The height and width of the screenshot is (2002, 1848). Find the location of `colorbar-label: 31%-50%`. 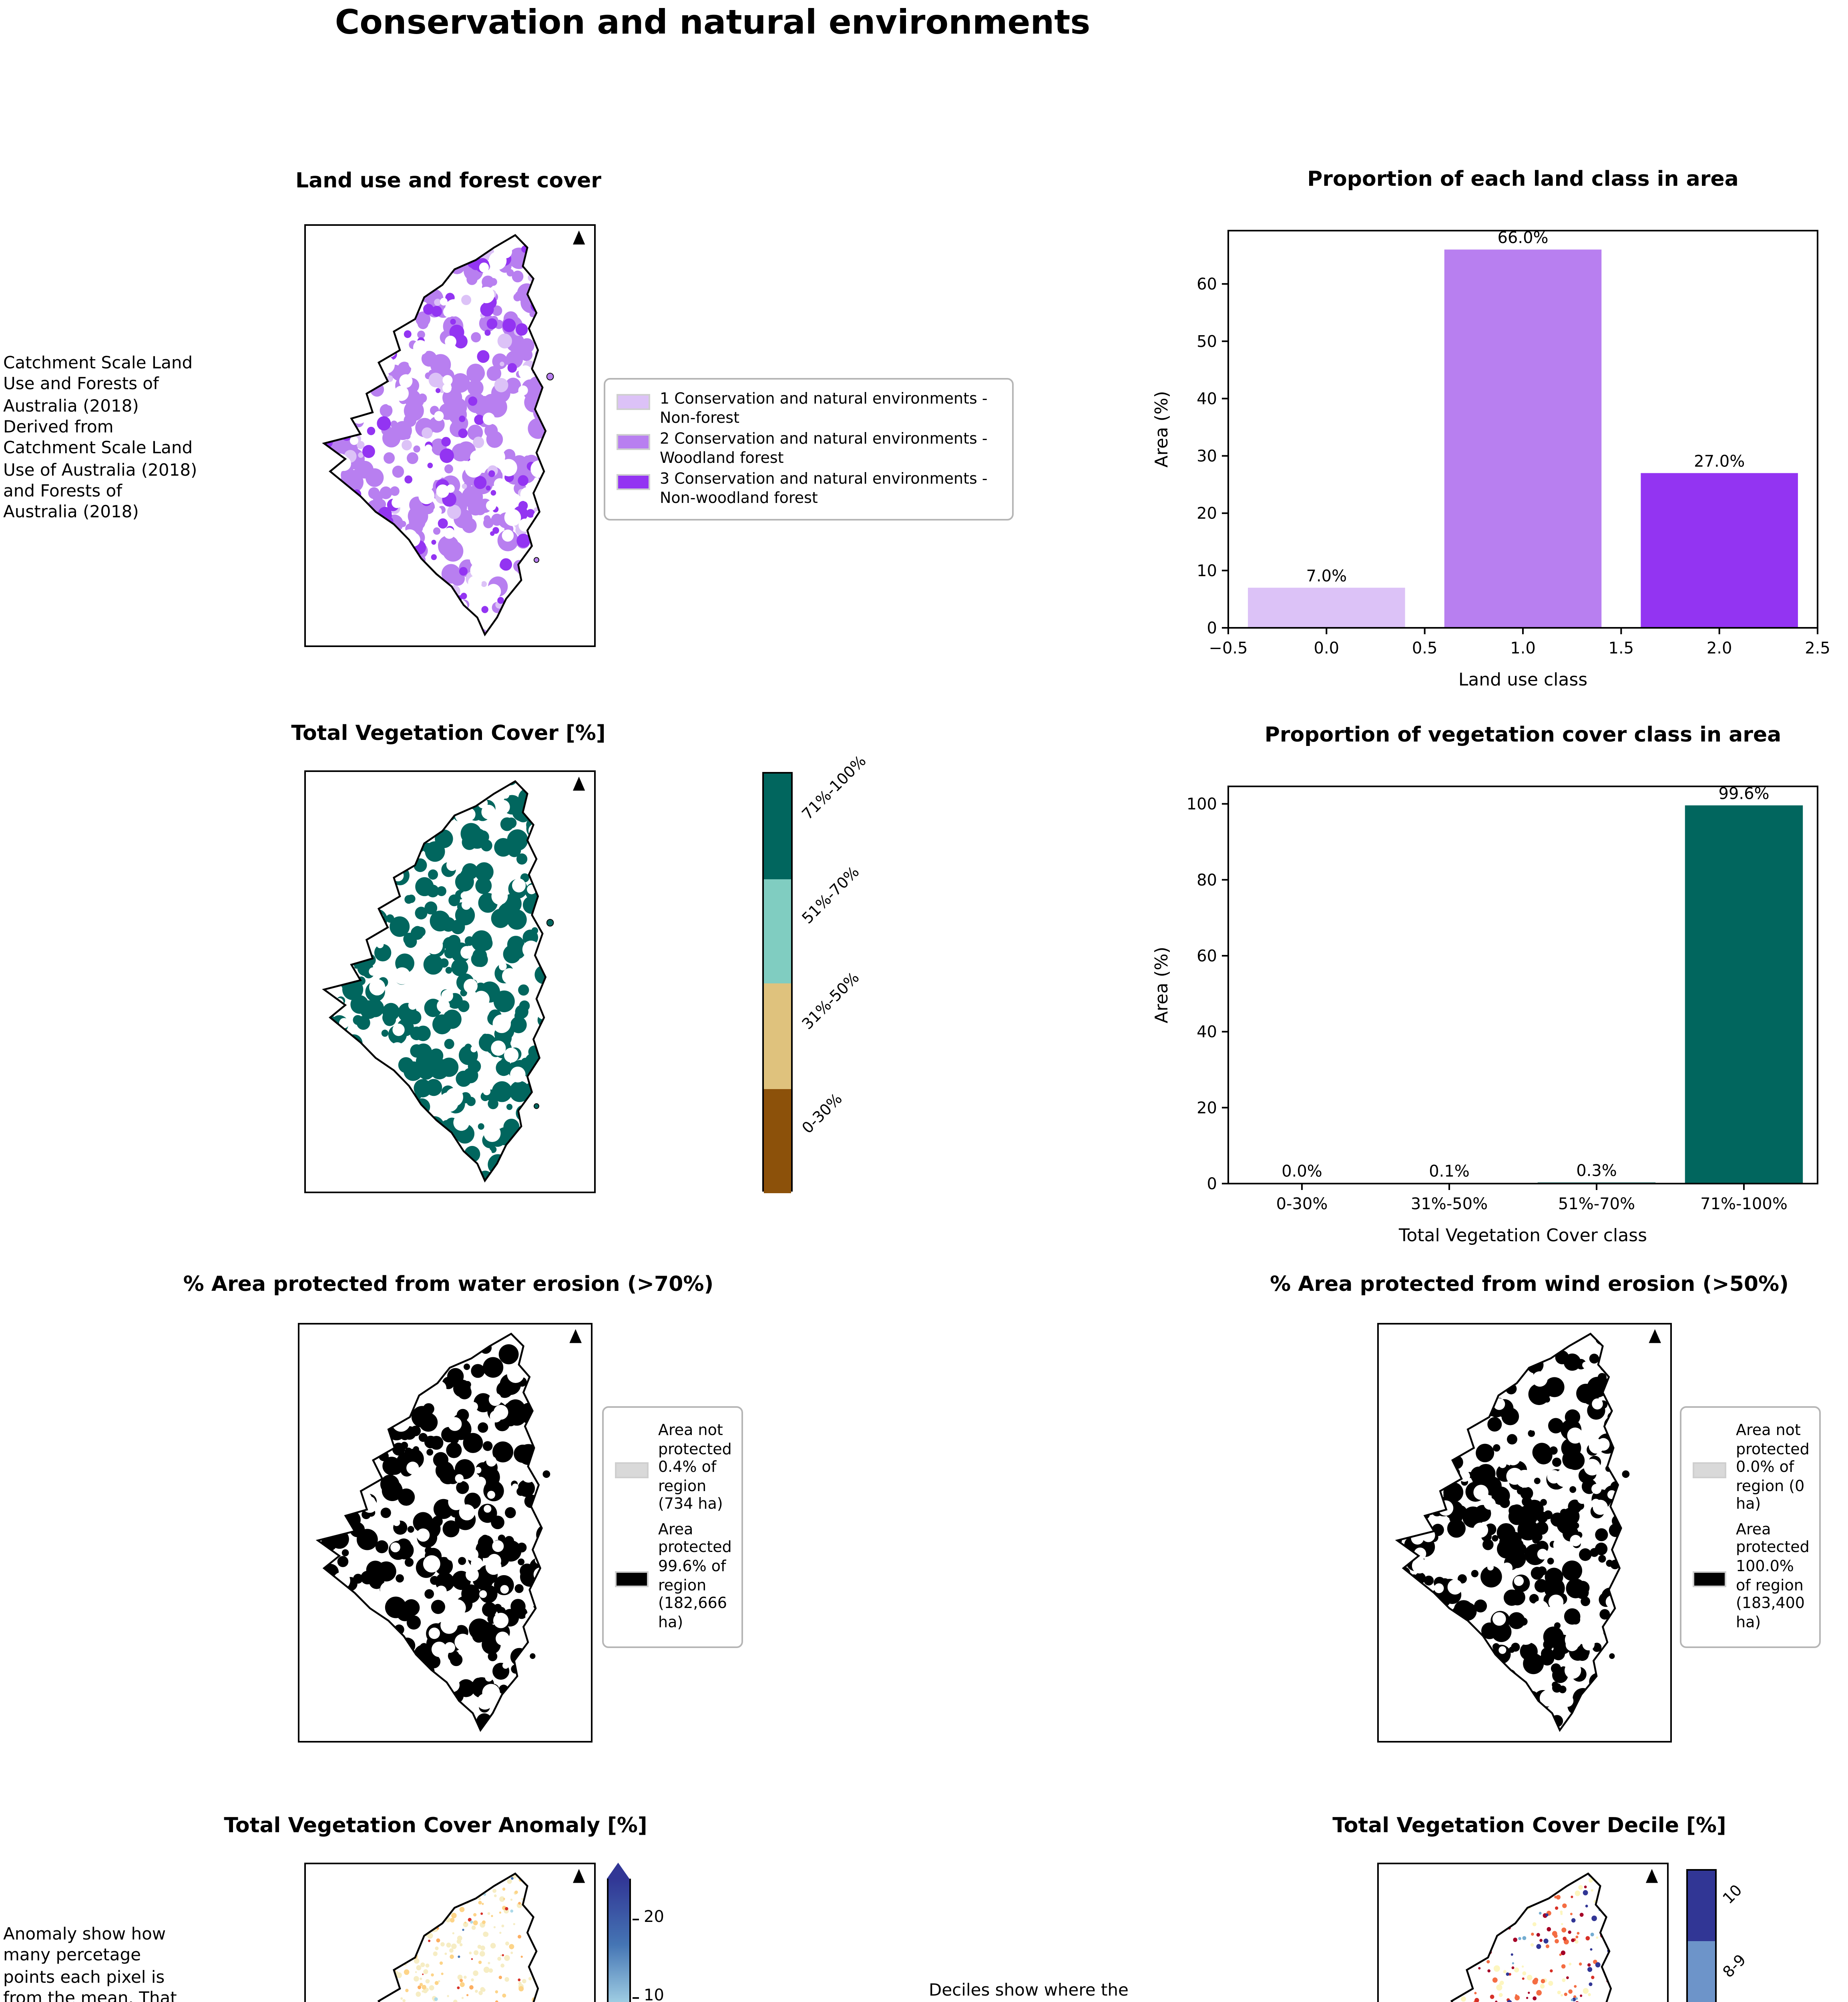

colorbar-label: 31%-50% is located at coordinates (831, 1001).